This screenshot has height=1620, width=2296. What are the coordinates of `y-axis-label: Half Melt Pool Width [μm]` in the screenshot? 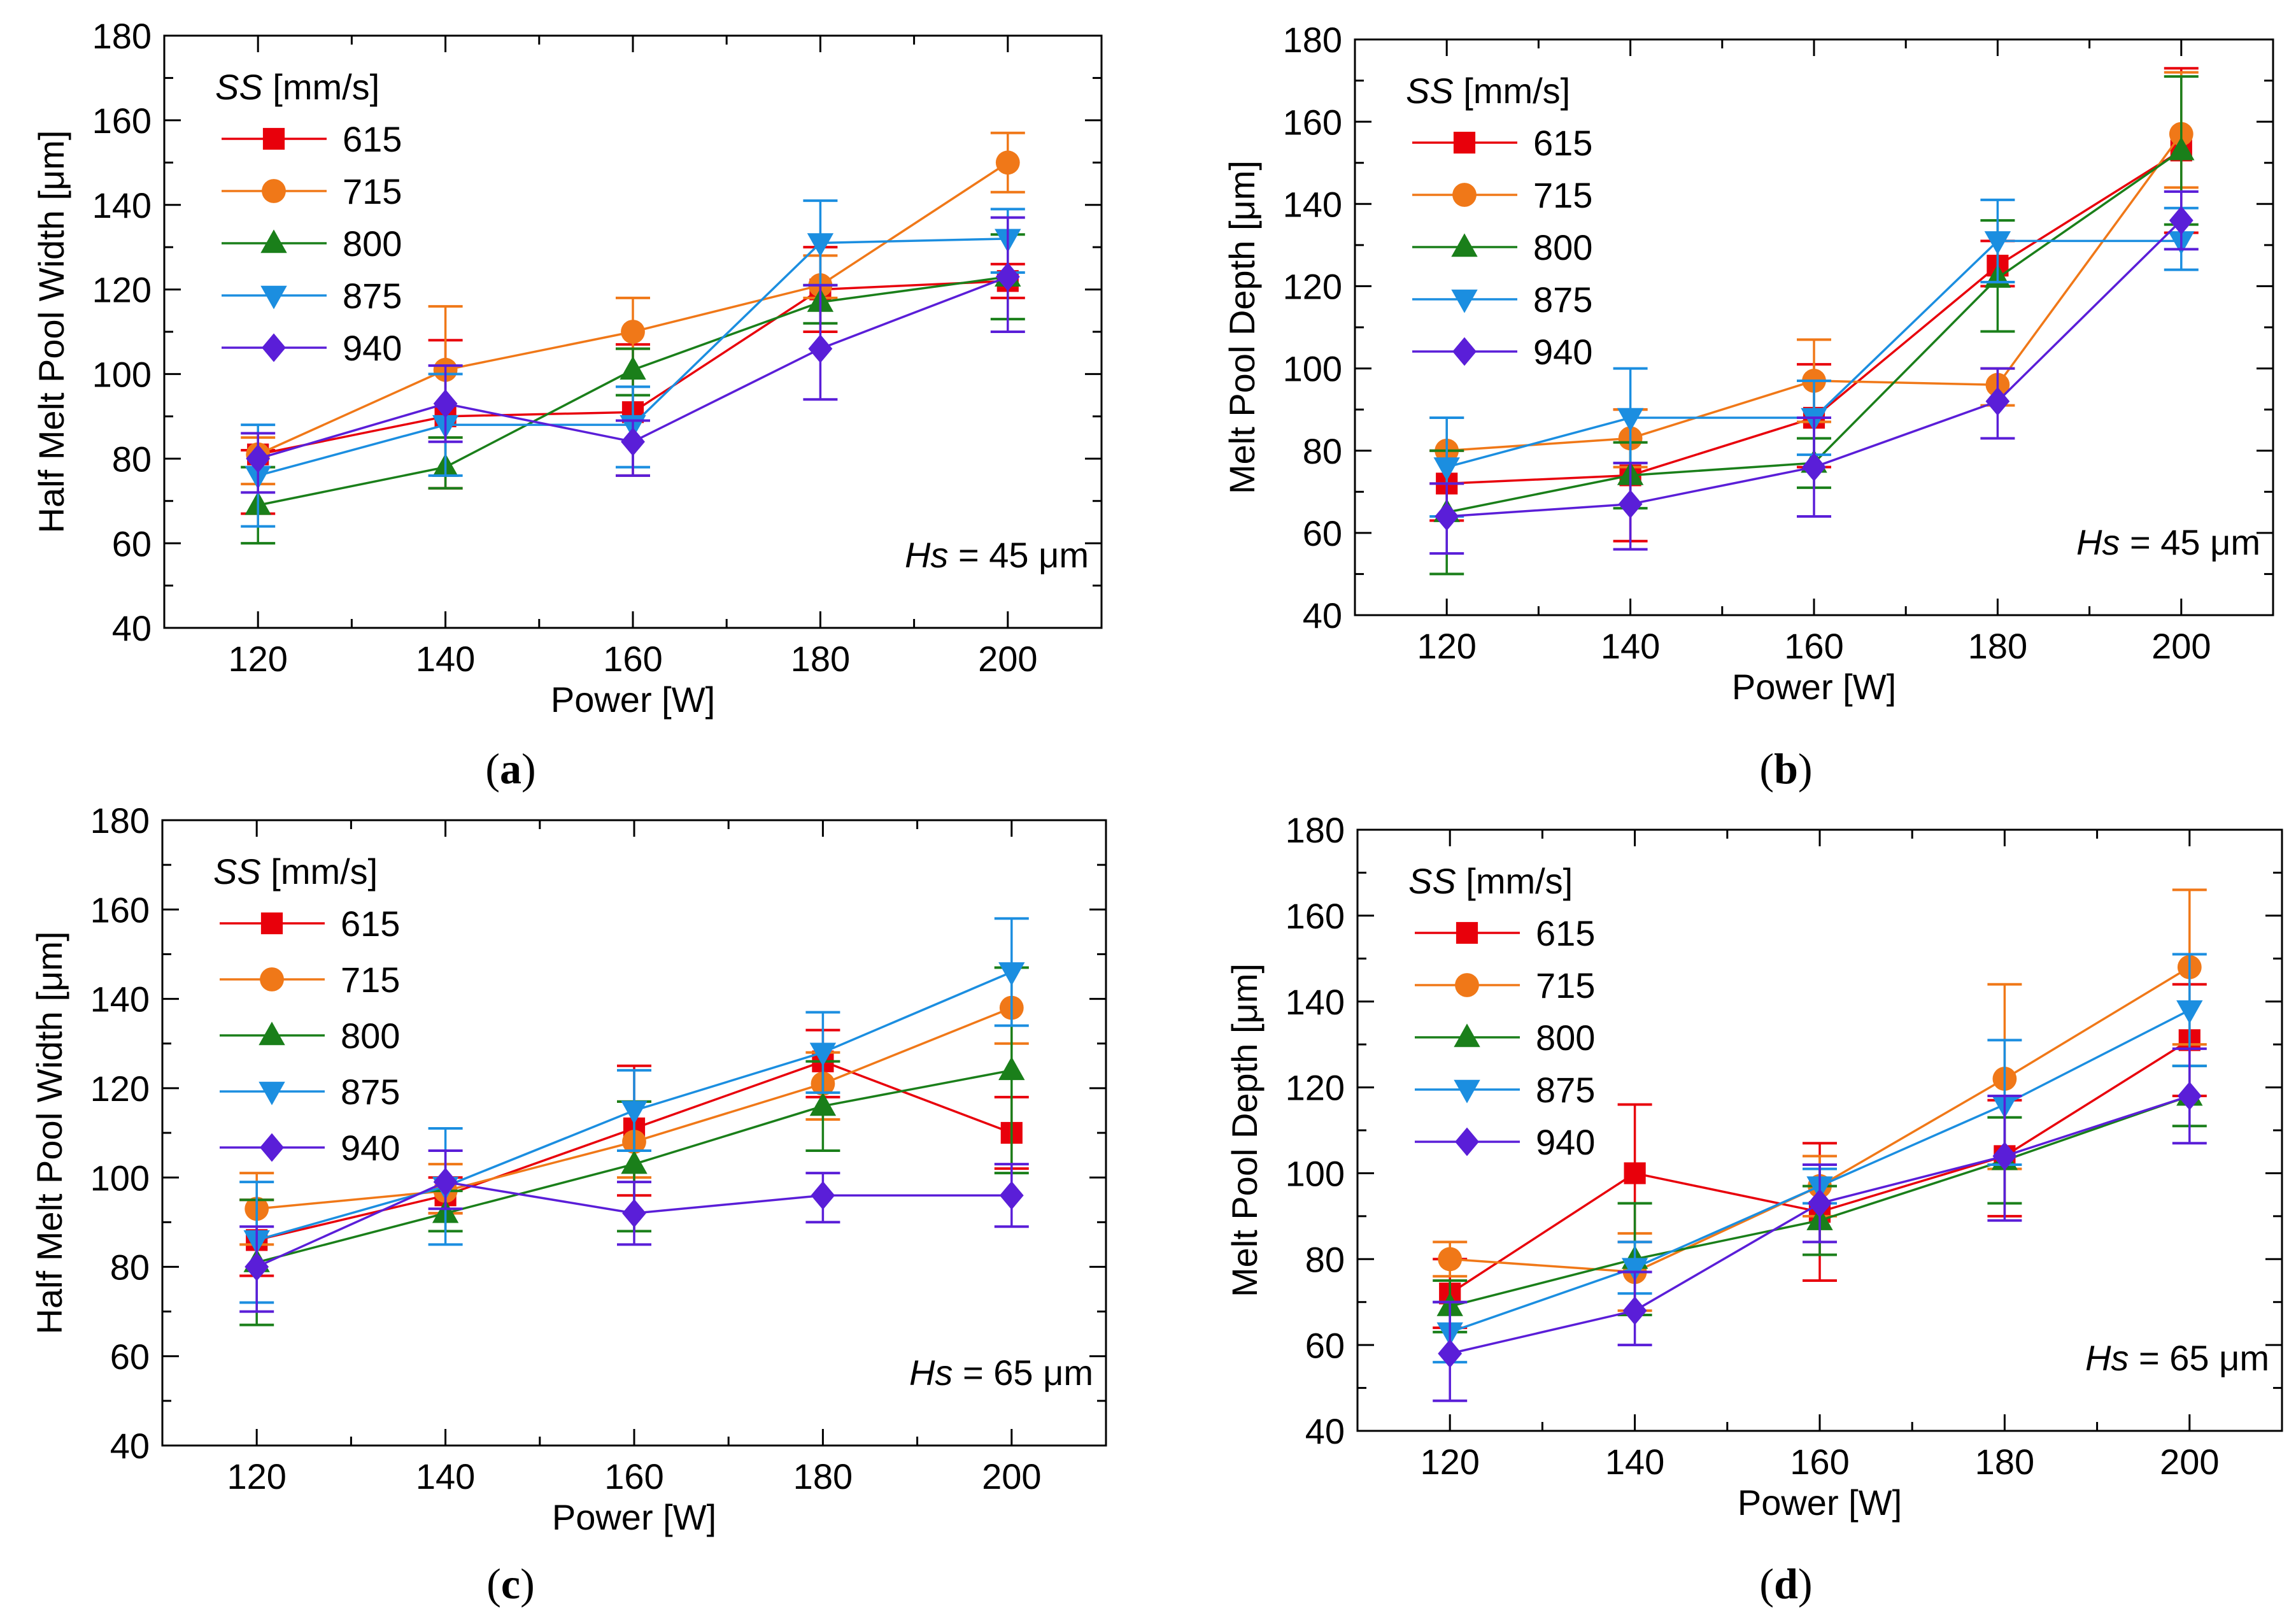 It's located at (51, 332).